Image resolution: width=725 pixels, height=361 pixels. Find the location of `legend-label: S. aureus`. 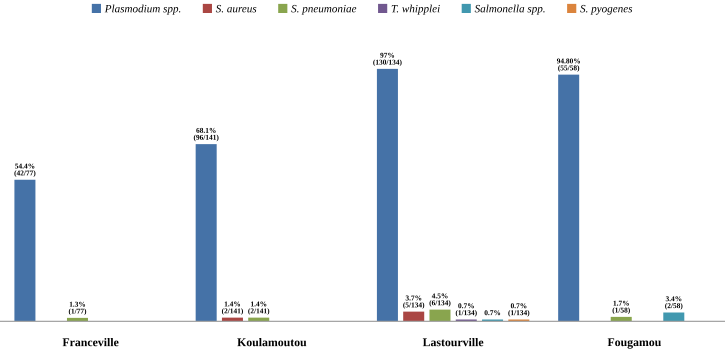

legend-label: S. aureus is located at coordinates (236, 8).